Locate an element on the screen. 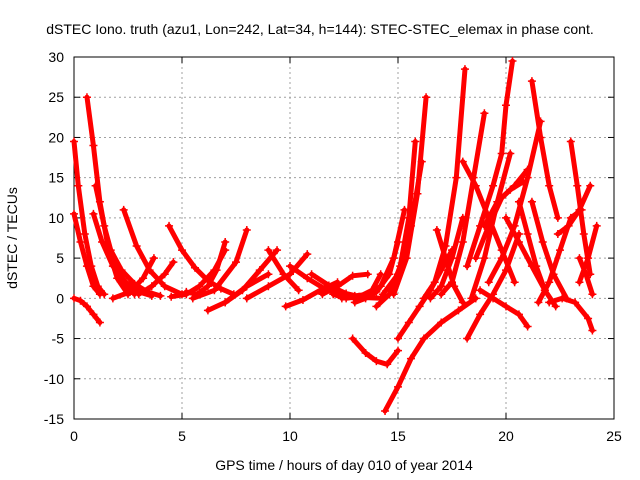 The image size is (640, 480). series-29-line is located at coordinates (430, 354).